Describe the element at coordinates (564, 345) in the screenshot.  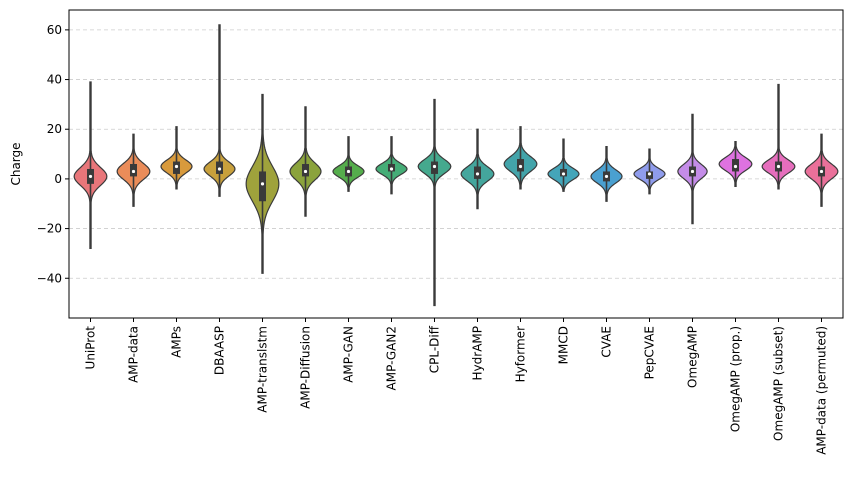
I see `x-tick-label: MMCD` at that location.